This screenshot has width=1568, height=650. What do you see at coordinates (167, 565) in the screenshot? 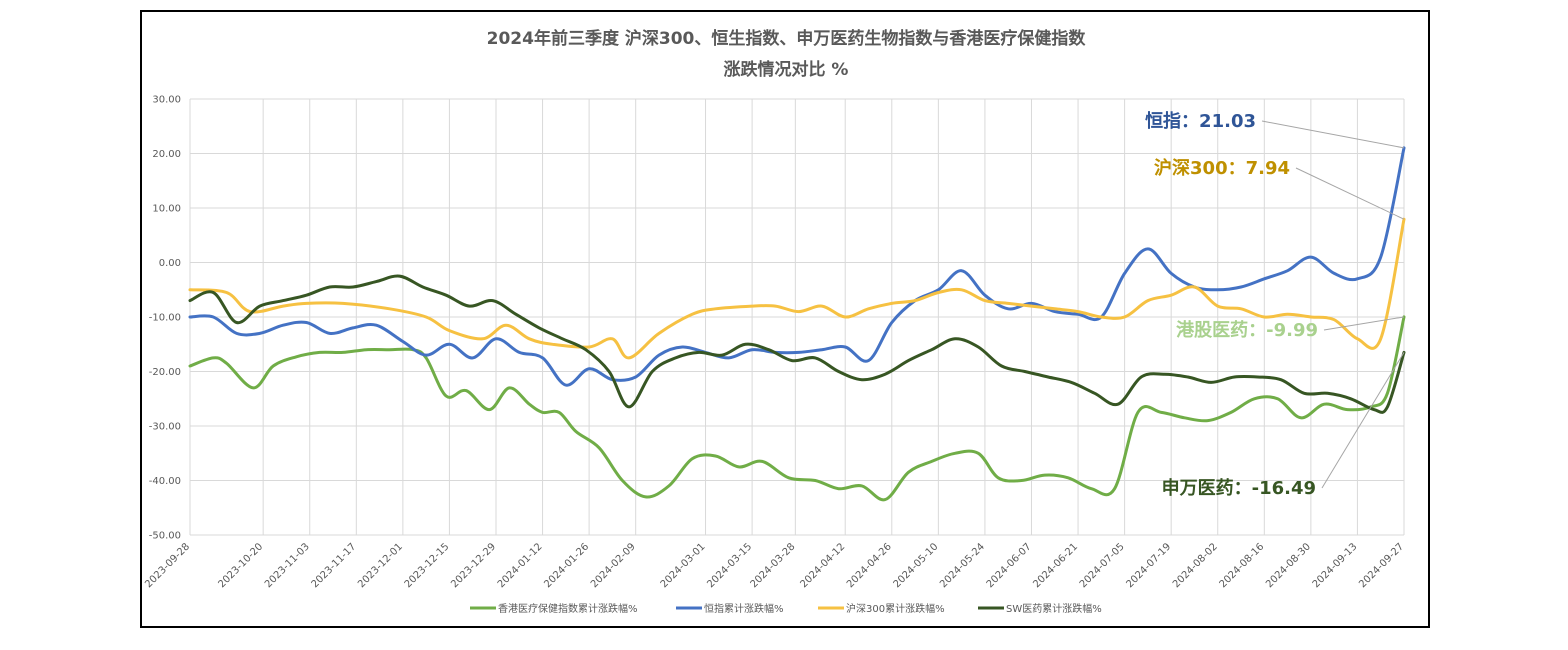
I see `x-tick-label: 2023-09-28` at bounding box center [167, 565].